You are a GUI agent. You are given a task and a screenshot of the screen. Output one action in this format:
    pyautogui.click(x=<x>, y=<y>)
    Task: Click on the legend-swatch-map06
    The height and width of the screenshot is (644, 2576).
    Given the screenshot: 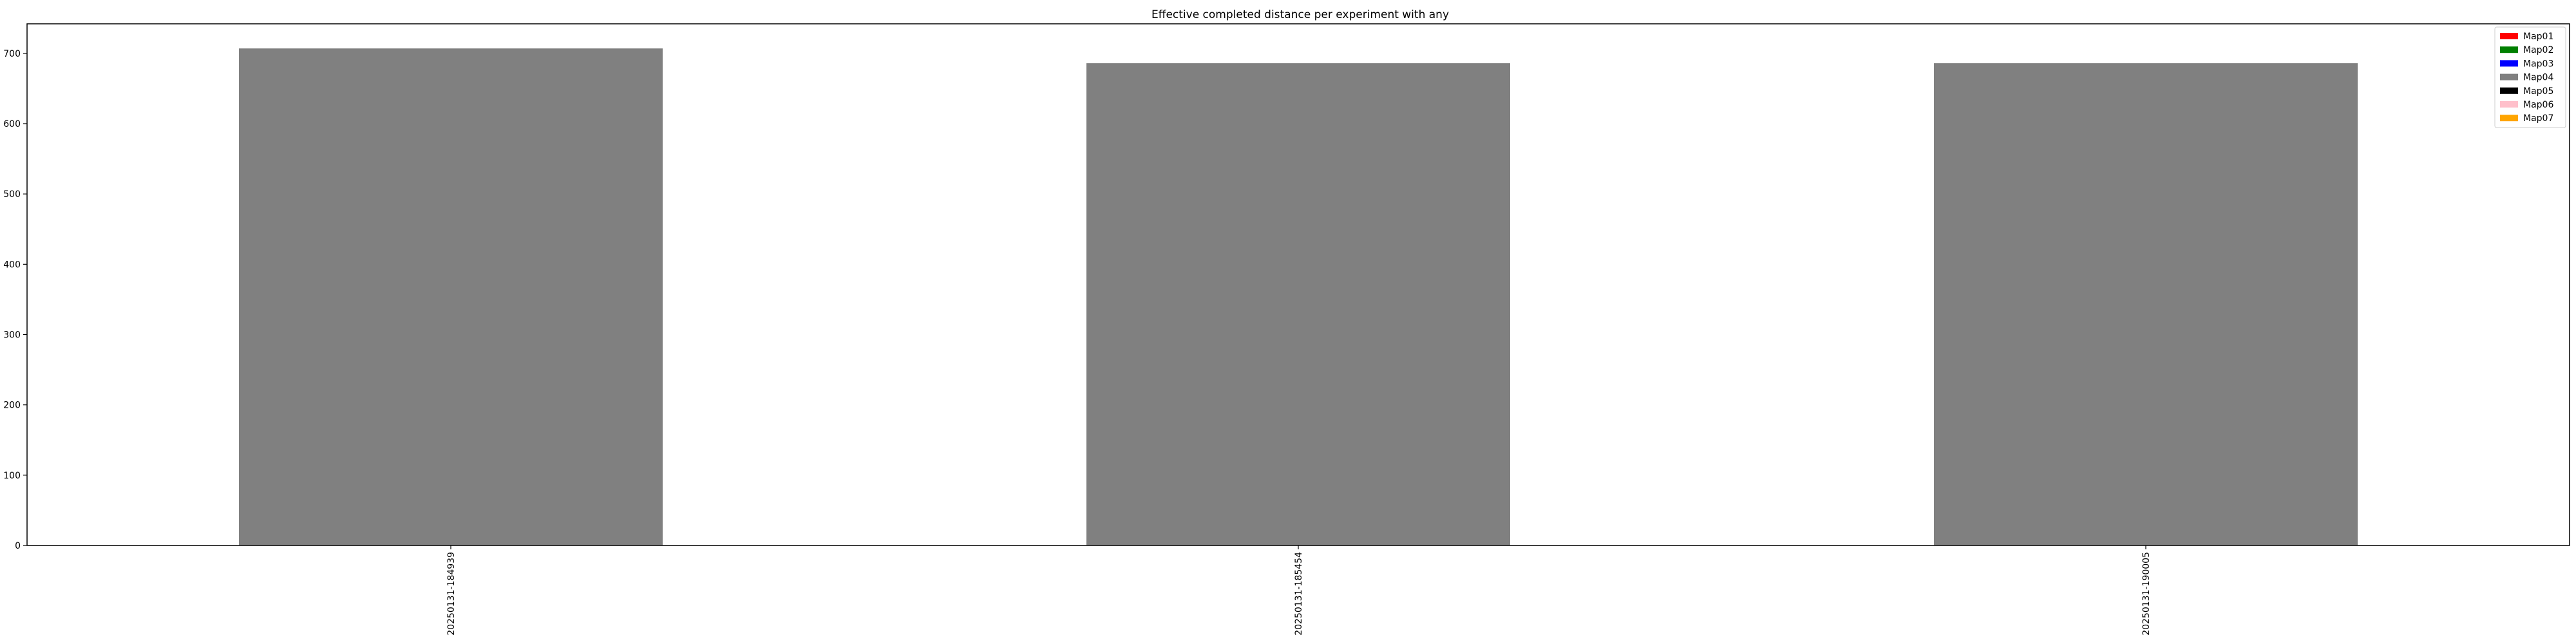 What is the action you would take?
    pyautogui.click(x=2509, y=104)
    